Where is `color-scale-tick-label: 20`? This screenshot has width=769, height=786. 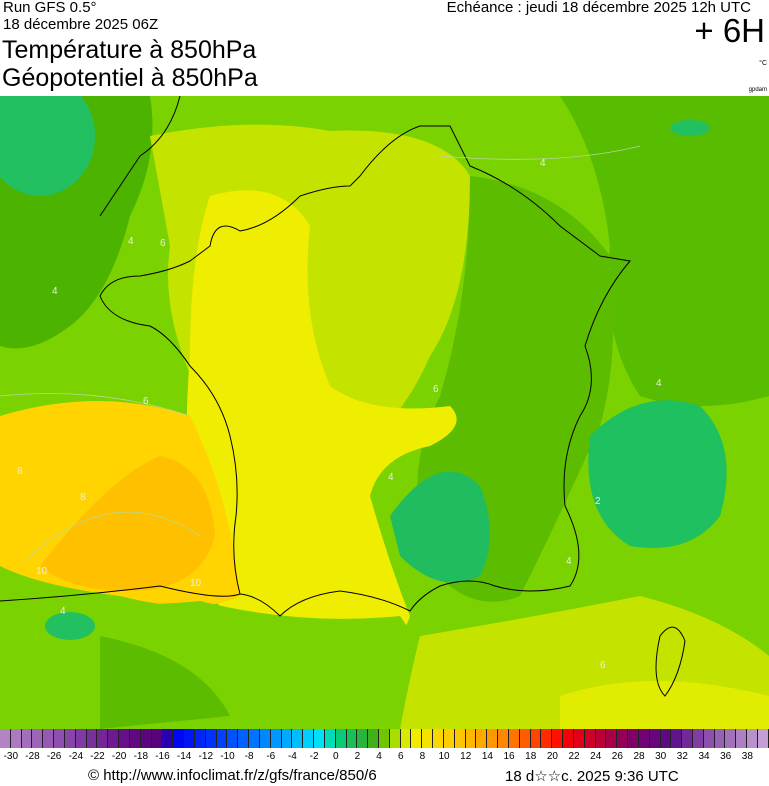 color-scale-tick-label: 20 is located at coordinates (552, 756).